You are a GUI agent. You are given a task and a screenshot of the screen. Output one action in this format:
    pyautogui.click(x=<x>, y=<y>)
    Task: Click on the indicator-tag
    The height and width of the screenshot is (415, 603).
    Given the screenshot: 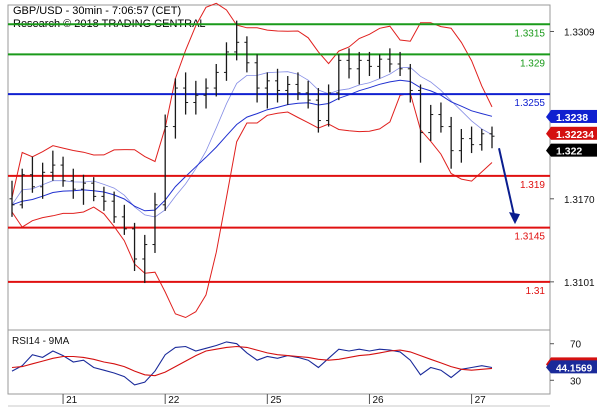 What is the action you would take?
    pyautogui.click(x=574, y=367)
    